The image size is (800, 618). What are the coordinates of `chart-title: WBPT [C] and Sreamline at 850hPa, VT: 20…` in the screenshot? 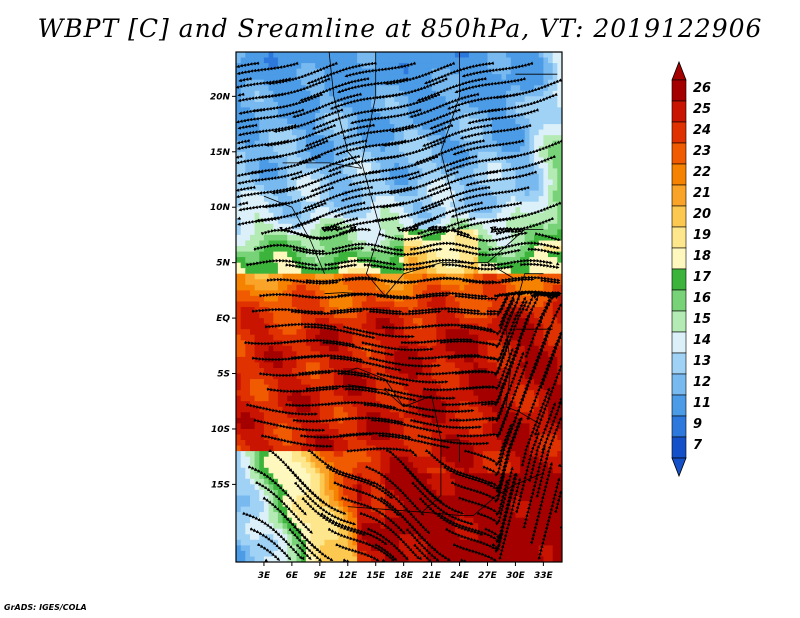 It's located at (400, 28).